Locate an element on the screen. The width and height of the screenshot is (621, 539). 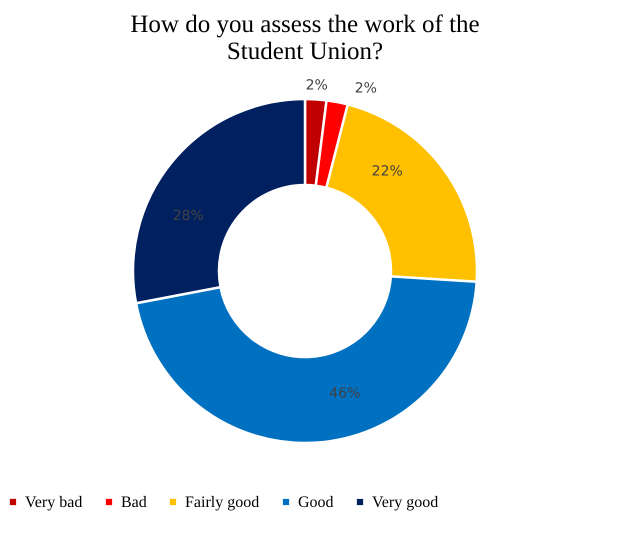
legend-label: Very good is located at coordinates (405, 502).